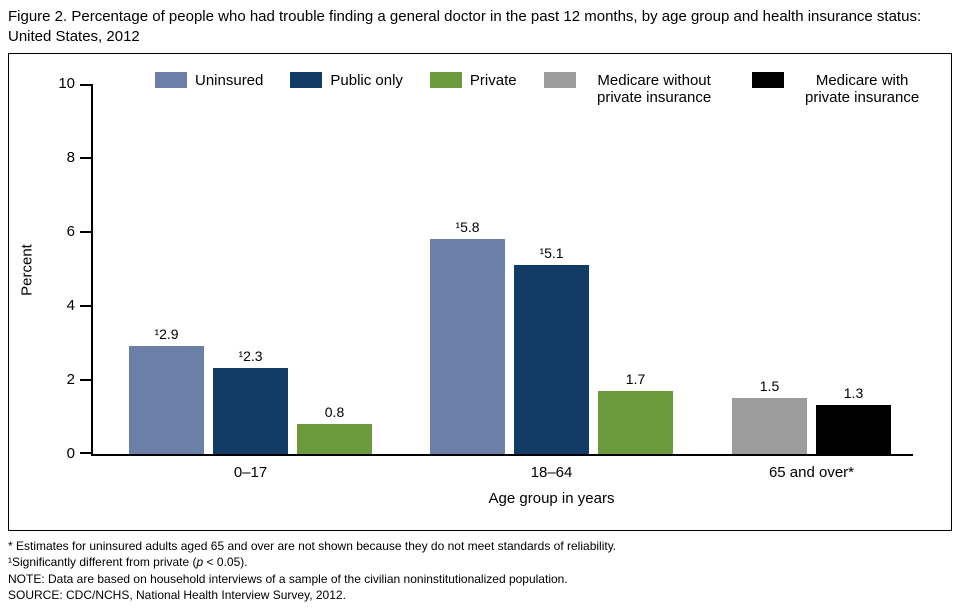  Describe the element at coordinates (68, 268) in the screenshot. I see `y-tick-labels: 0 2 4 6 8 10` at that location.